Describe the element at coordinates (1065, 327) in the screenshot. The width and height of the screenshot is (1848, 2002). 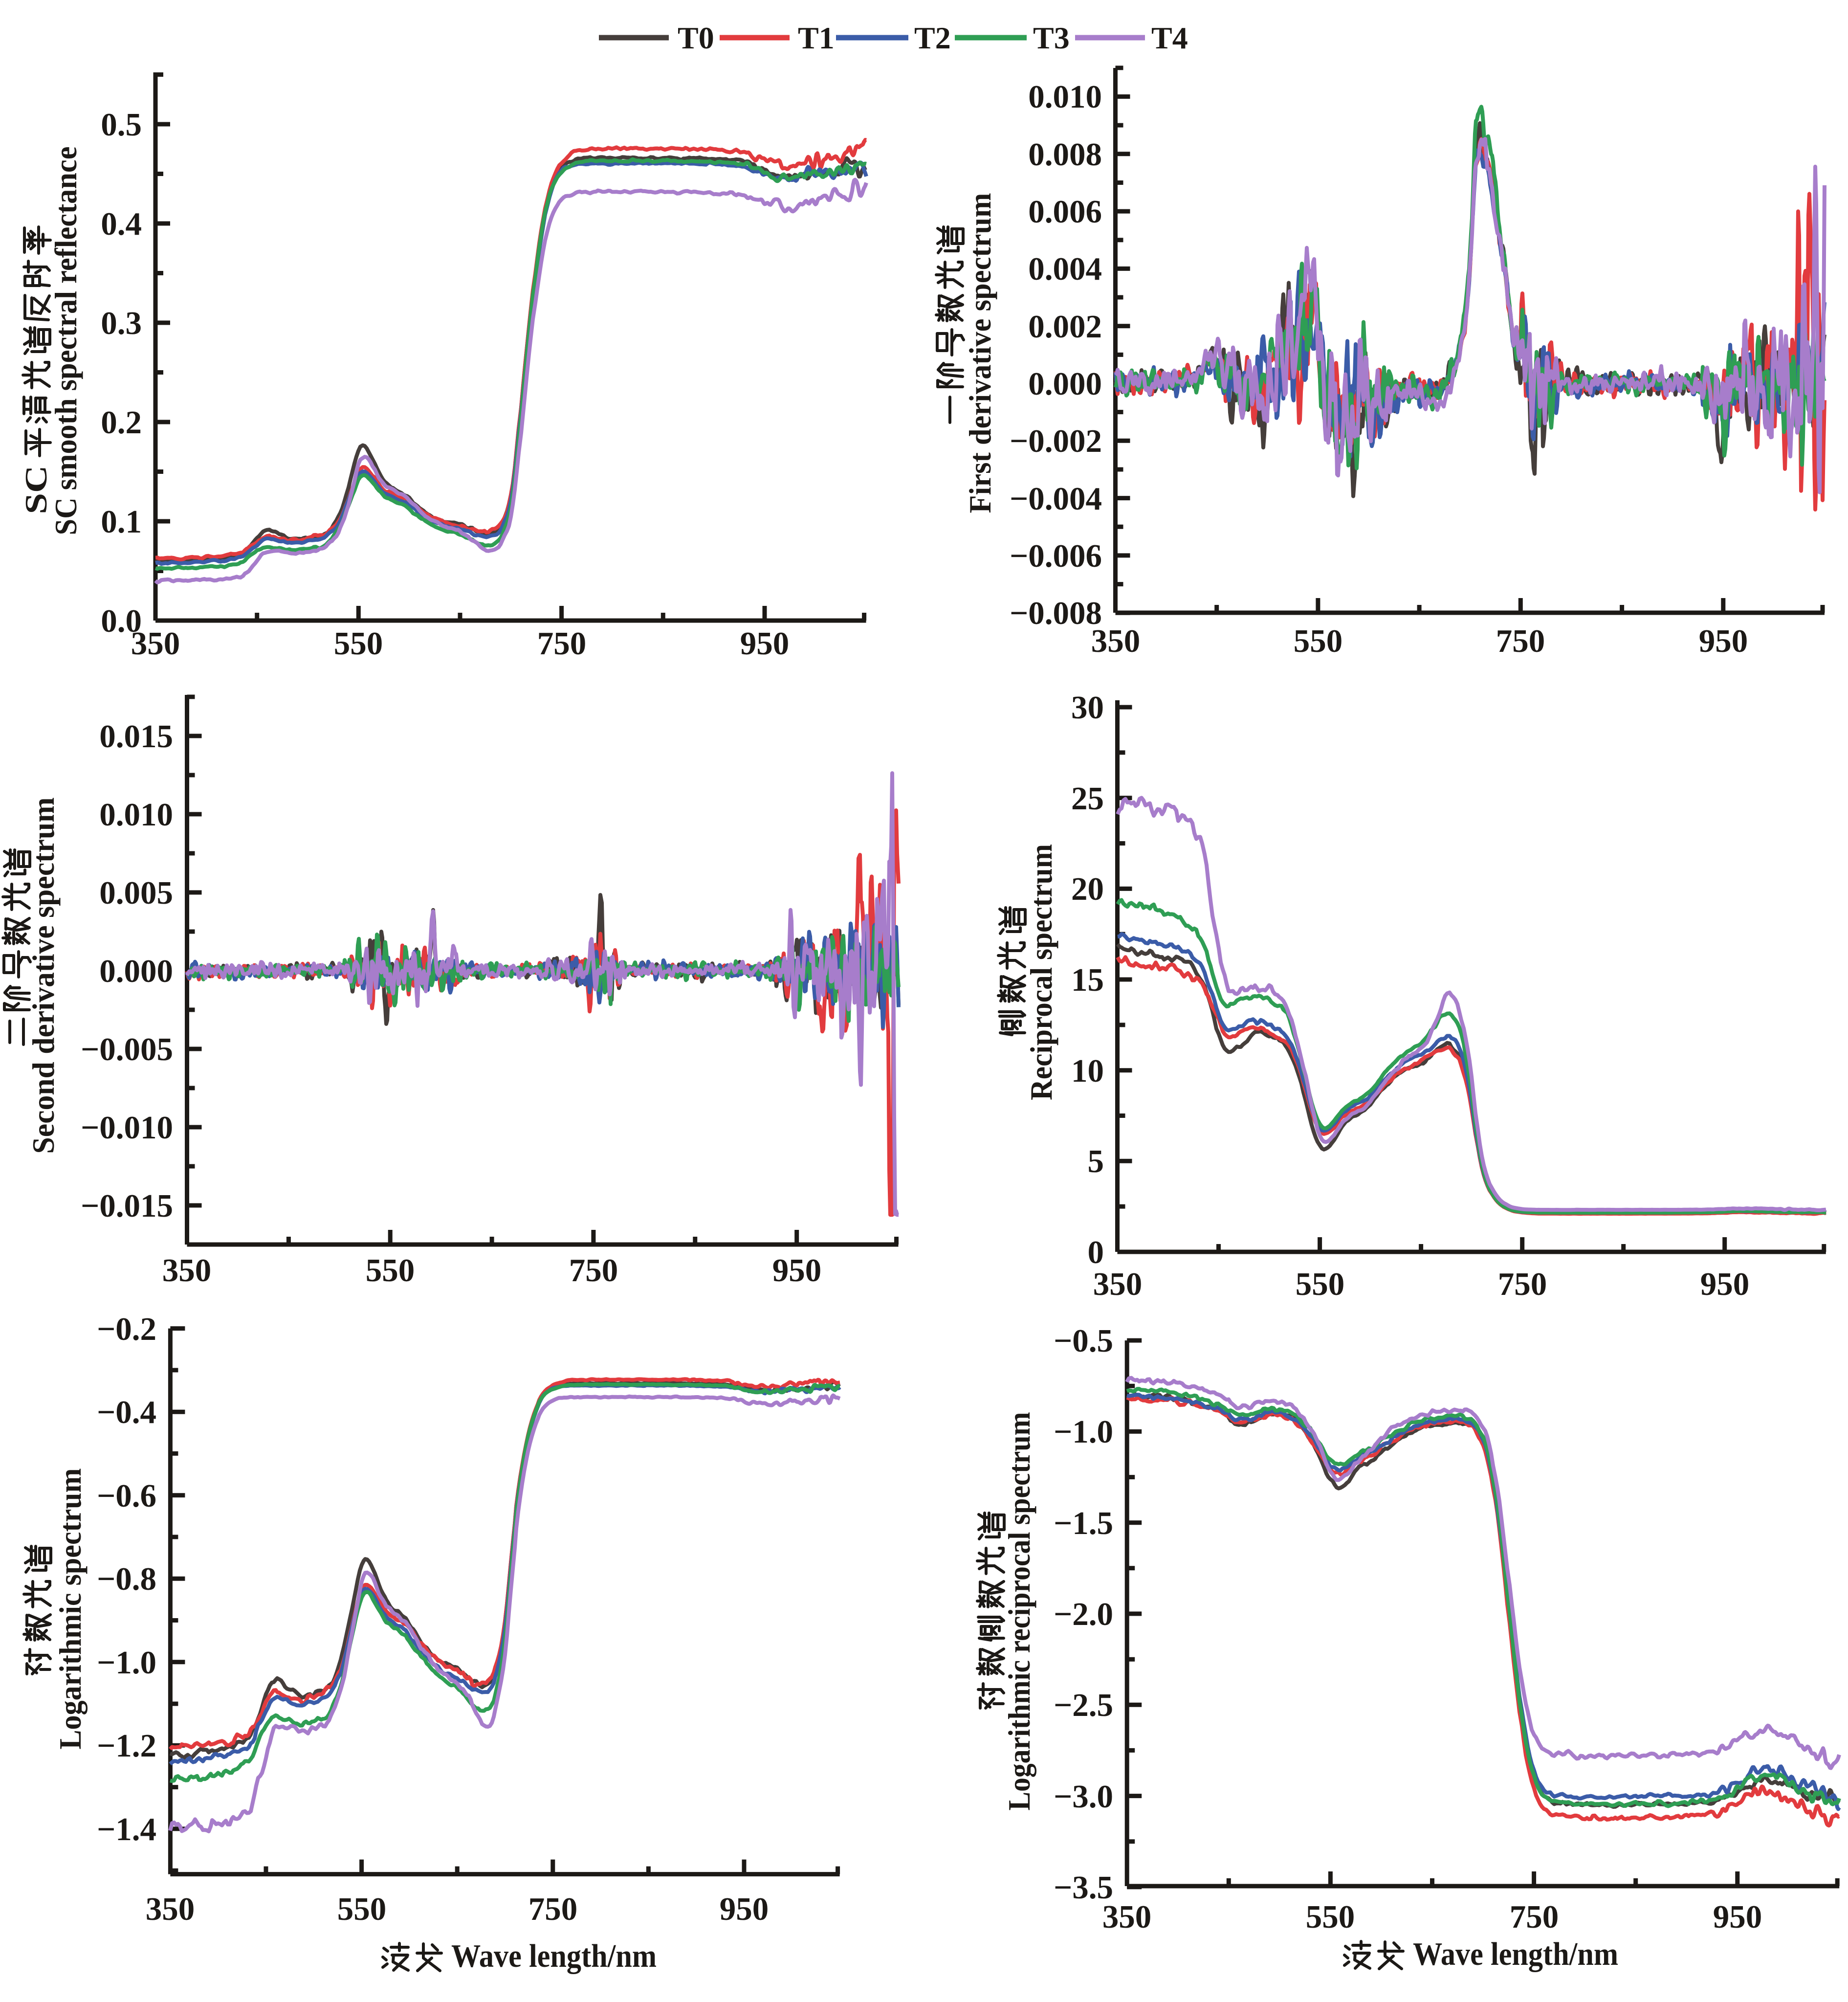
I see `svg-text: 0.002` at that location.